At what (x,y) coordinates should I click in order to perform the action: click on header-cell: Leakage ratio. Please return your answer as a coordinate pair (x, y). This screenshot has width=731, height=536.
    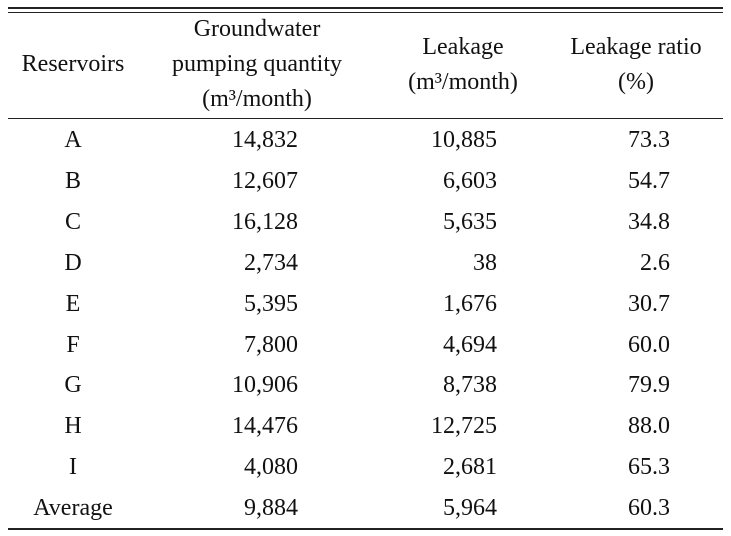
    Looking at the image, I should click on (636, 46).